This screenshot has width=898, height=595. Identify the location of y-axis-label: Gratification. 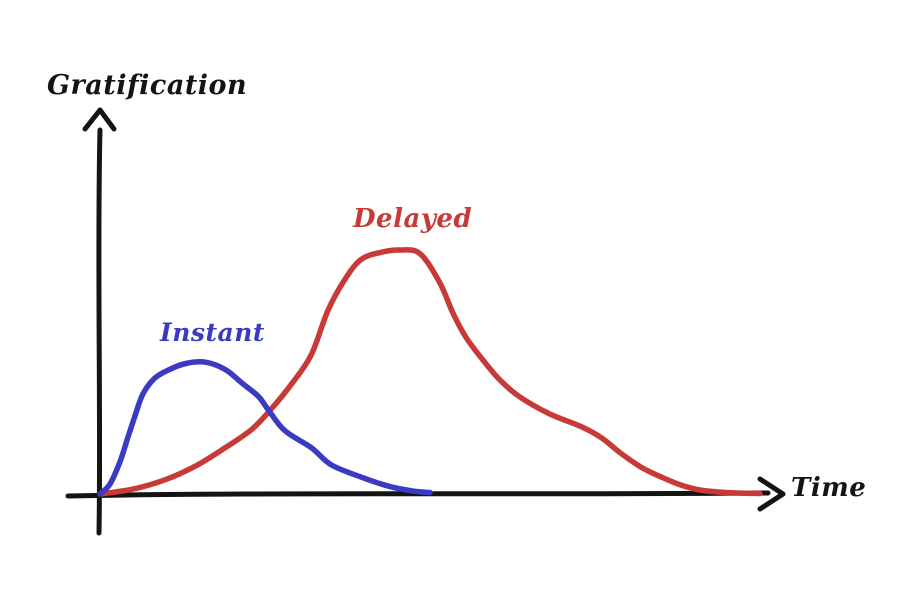
(147, 85).